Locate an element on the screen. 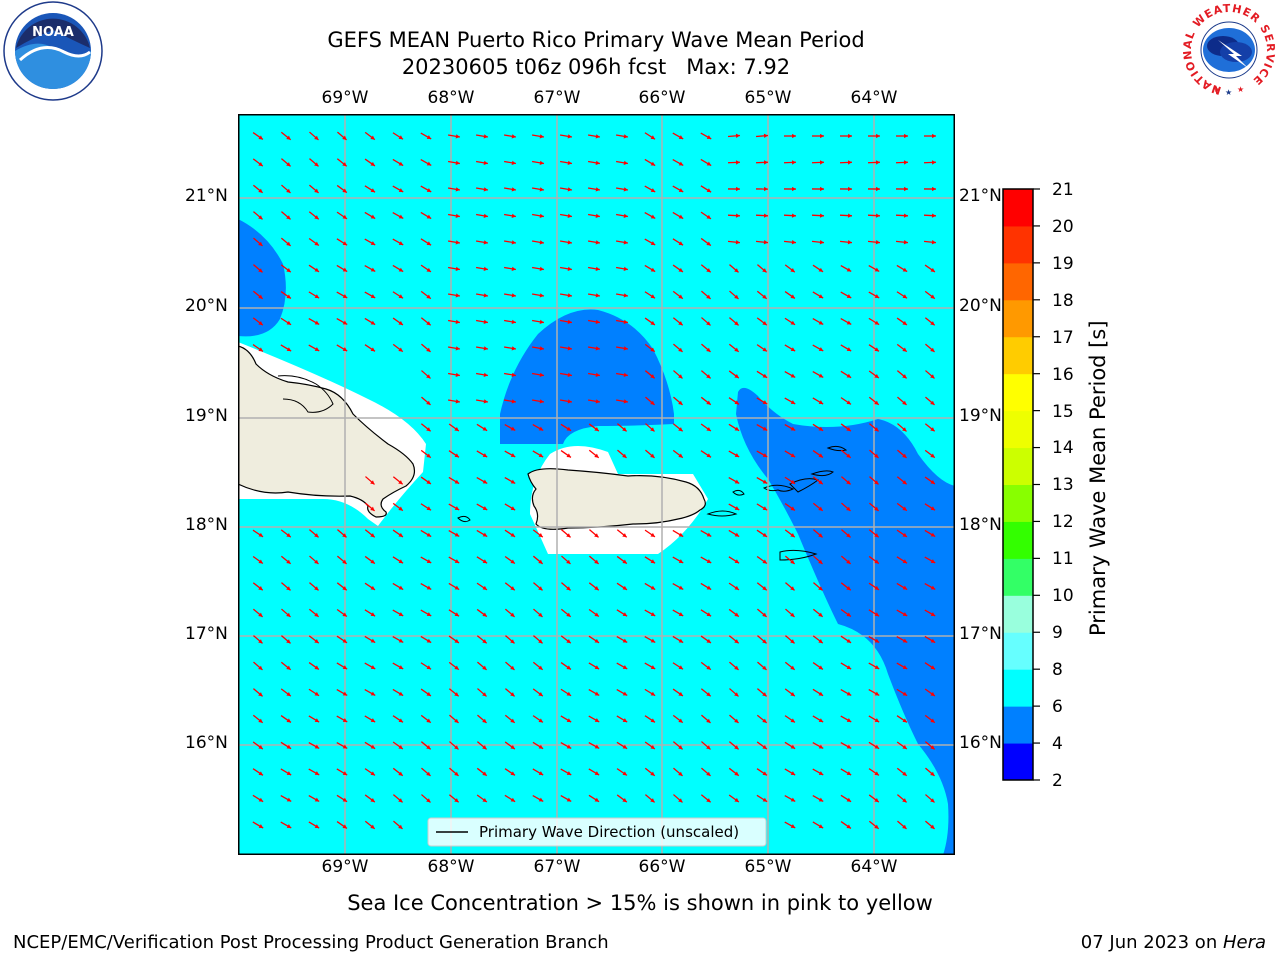  lat-tick-right: 20°N is located at coordinates (980, 306).